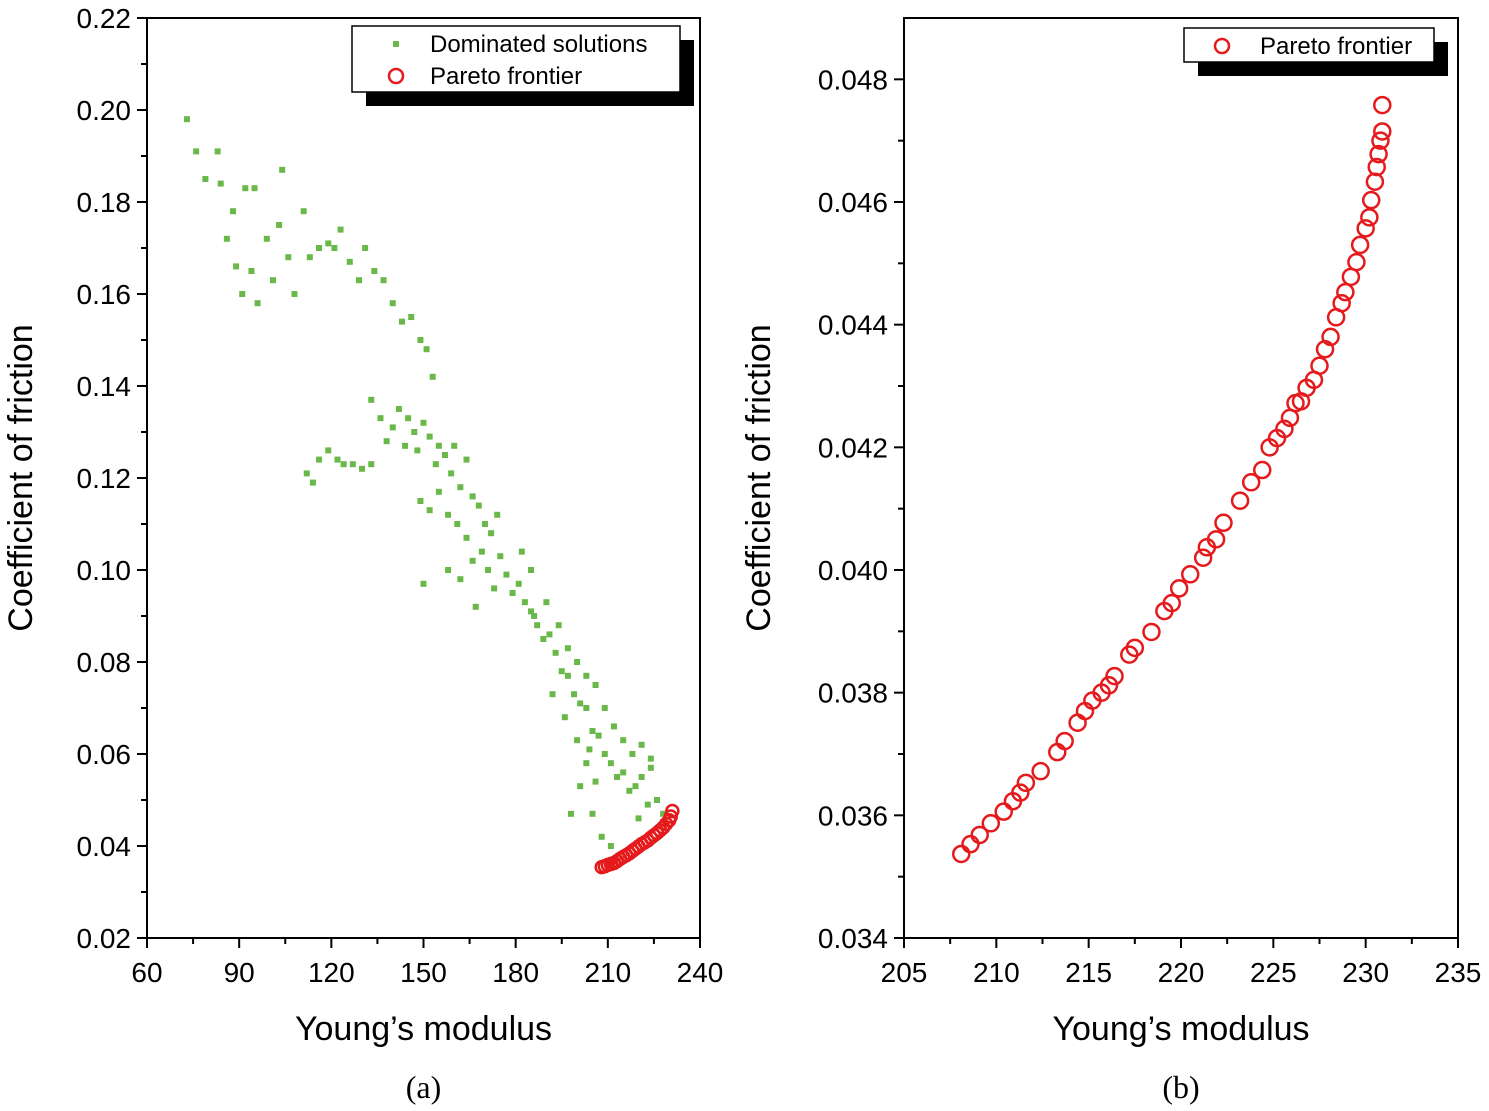  I want to click on y-tick-label: 0.06, so click(104, 754).